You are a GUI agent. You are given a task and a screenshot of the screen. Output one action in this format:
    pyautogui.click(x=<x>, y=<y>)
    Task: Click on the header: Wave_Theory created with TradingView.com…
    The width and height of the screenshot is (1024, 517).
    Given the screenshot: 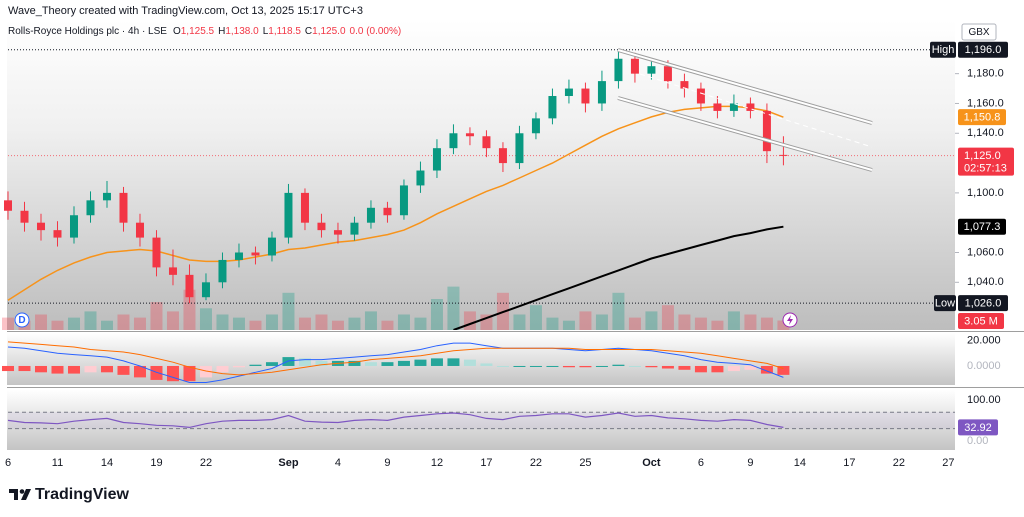 What is the action you would take?
    pyautogui.click(x=185, y=11)
    